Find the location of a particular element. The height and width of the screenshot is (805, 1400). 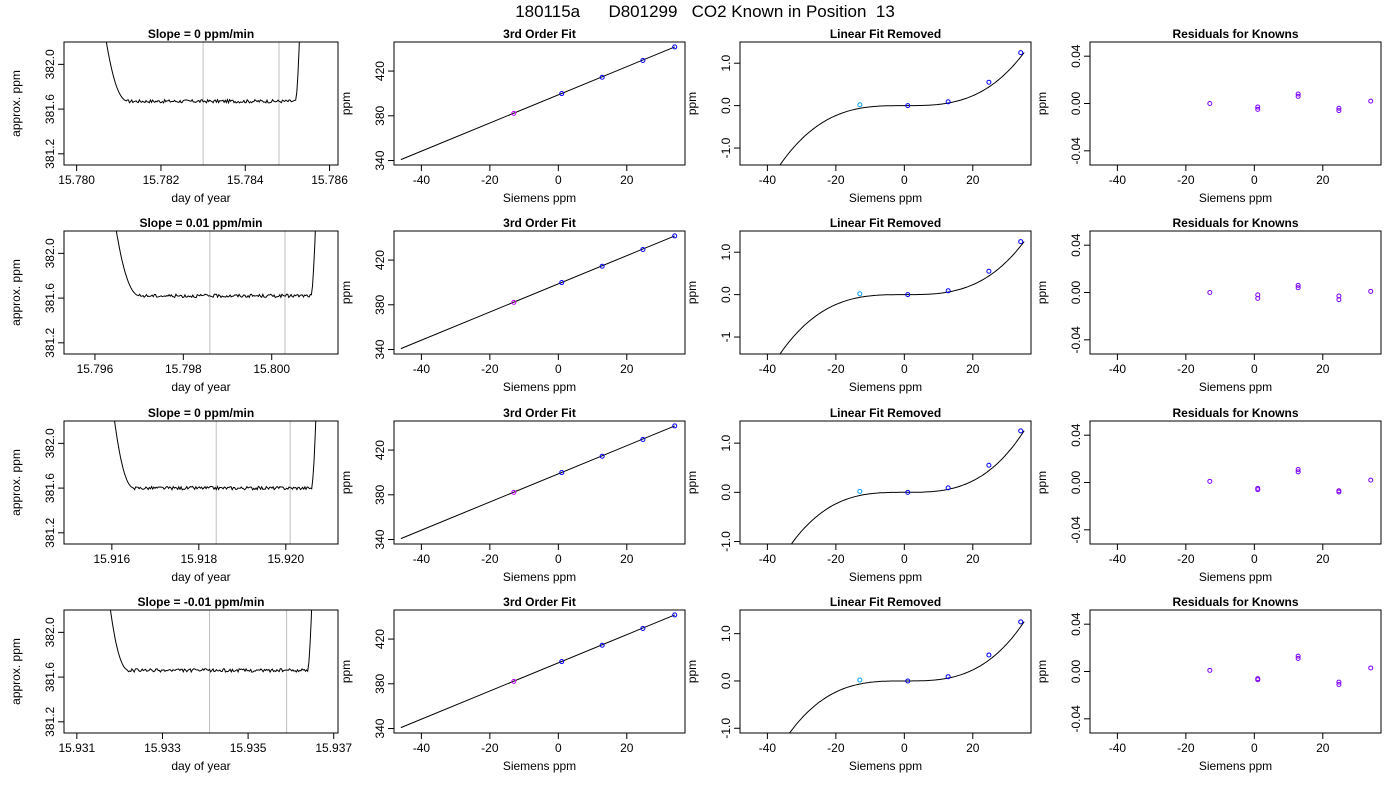

y-tick-label: -1.0 is located at coordinates (726, 147).